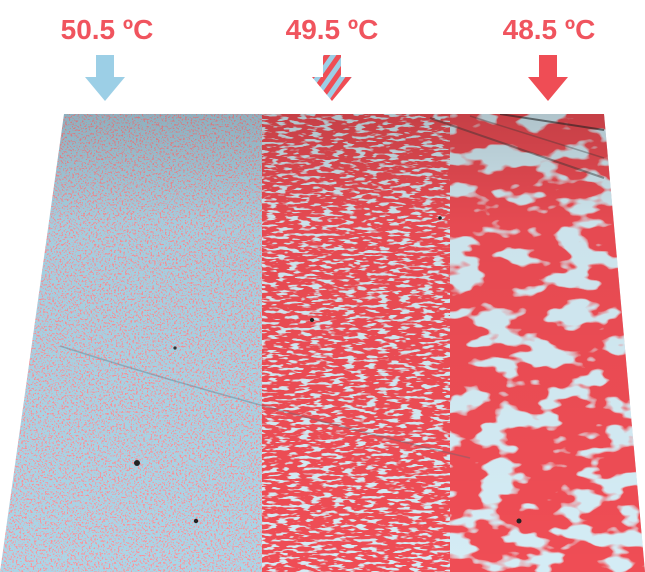 Image resolution: width=645 pixels, height=572 pixels. Describe the element at coordinates (548, 78) in the screenshot. I see `down-arrow-red-icon` at that location.